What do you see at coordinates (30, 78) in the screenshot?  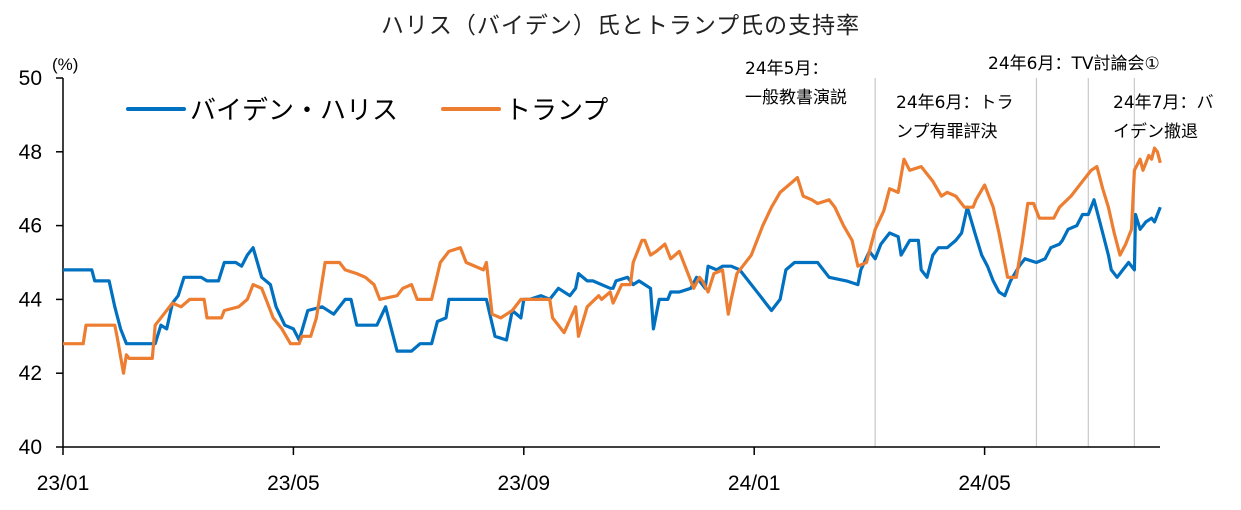 I see `y-tick-label: 50` at bounding box center [30, 78].